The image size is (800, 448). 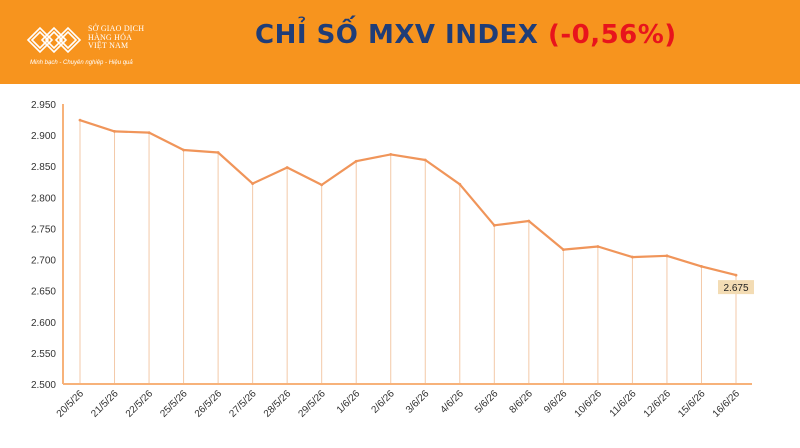 I want to click on x-tick-label: 26/5/26, so click(x=209, y=404).